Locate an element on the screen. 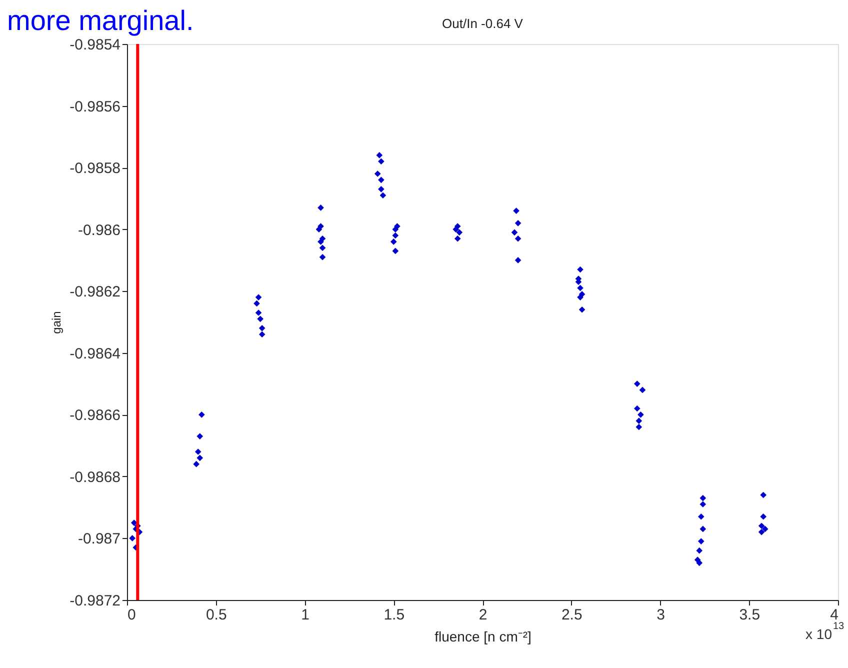 The height and width of the screenshot is (668, 848). y-tick-label: -0.986 is located at coordinates (99, 230).